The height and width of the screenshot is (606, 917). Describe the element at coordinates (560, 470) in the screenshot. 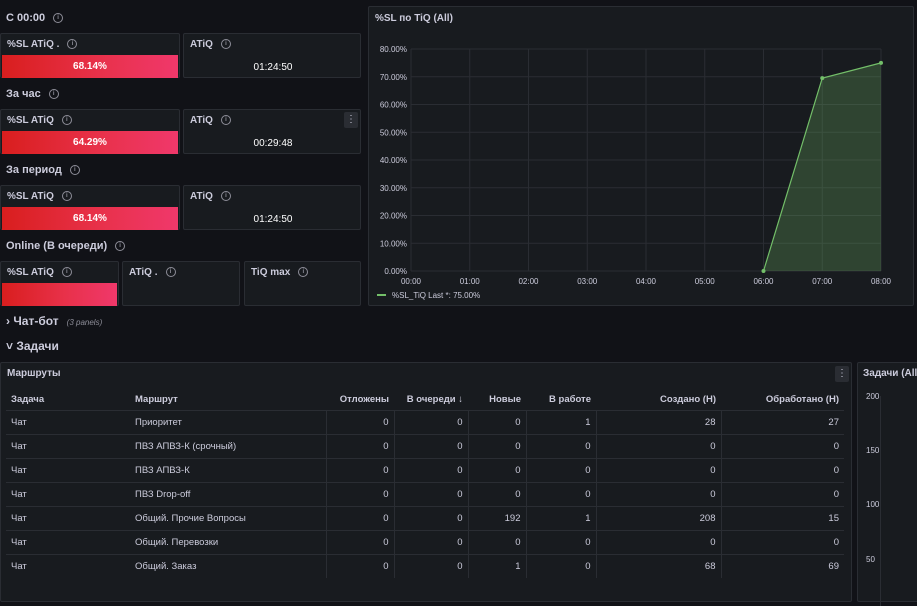

I see `cell-in-work: 0` at that location.